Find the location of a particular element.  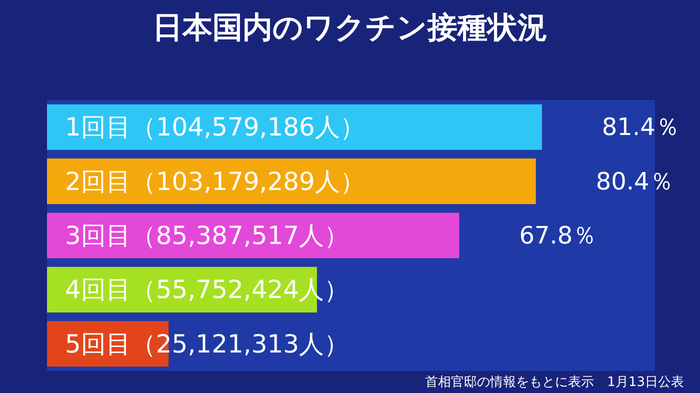

y-tick-label: 3回目（85,387,517人） is located at coordinates (207, 235).